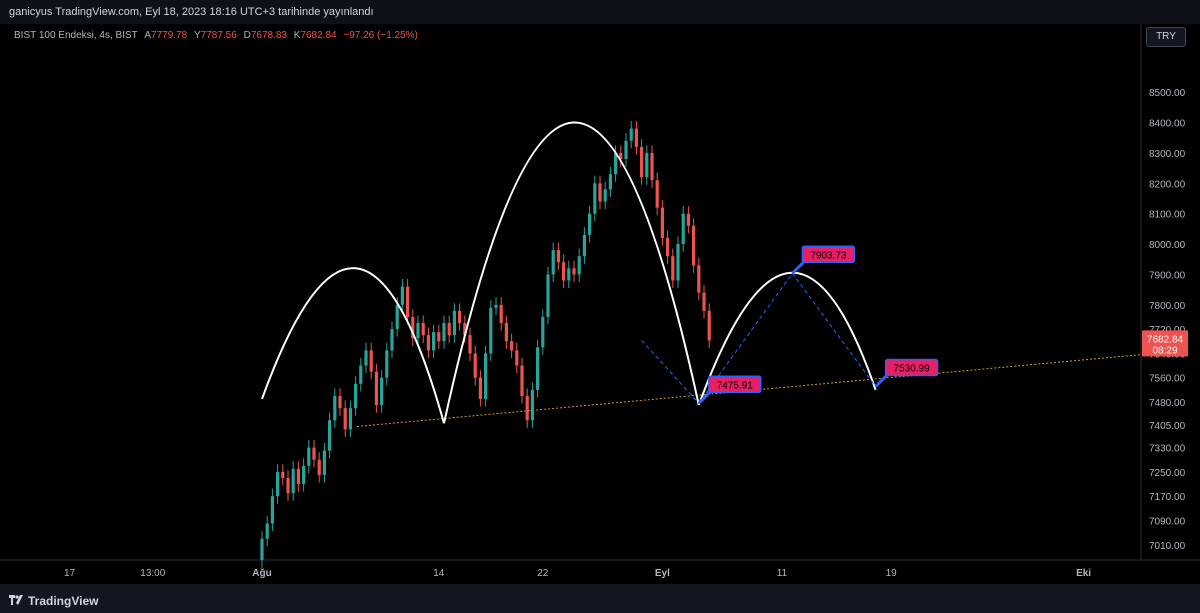 The width and height of the screenshot is (1200, 613). I want to click on price-label-text: 7475.91, so click(735, 385).